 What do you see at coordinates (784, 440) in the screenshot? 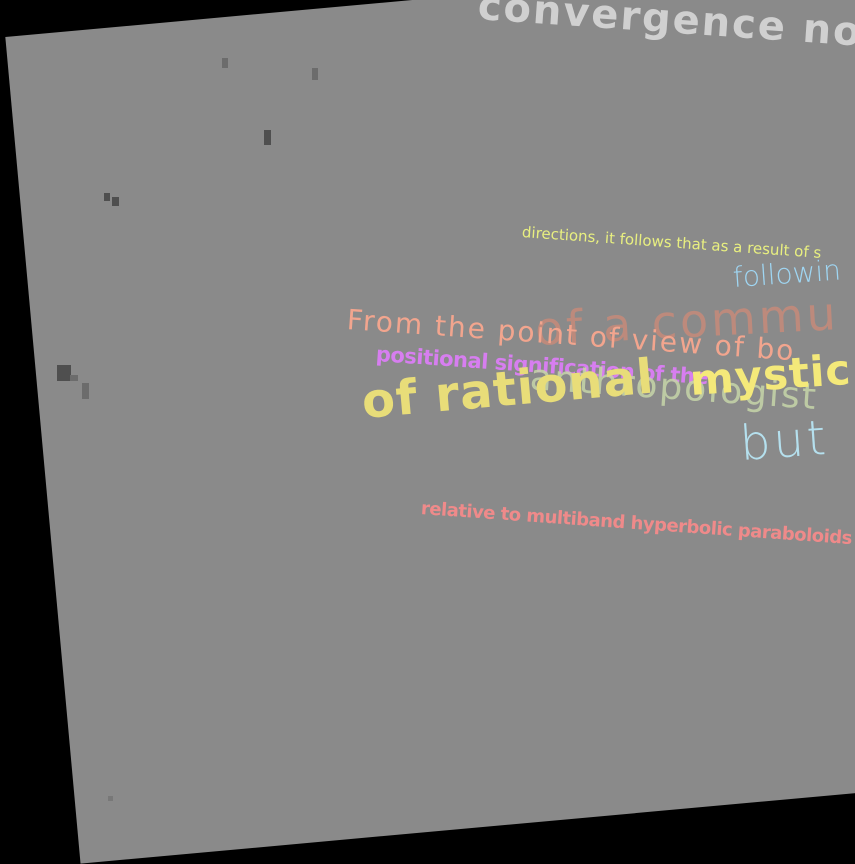
I see `text-but: but` at bounding box center [784, 440].